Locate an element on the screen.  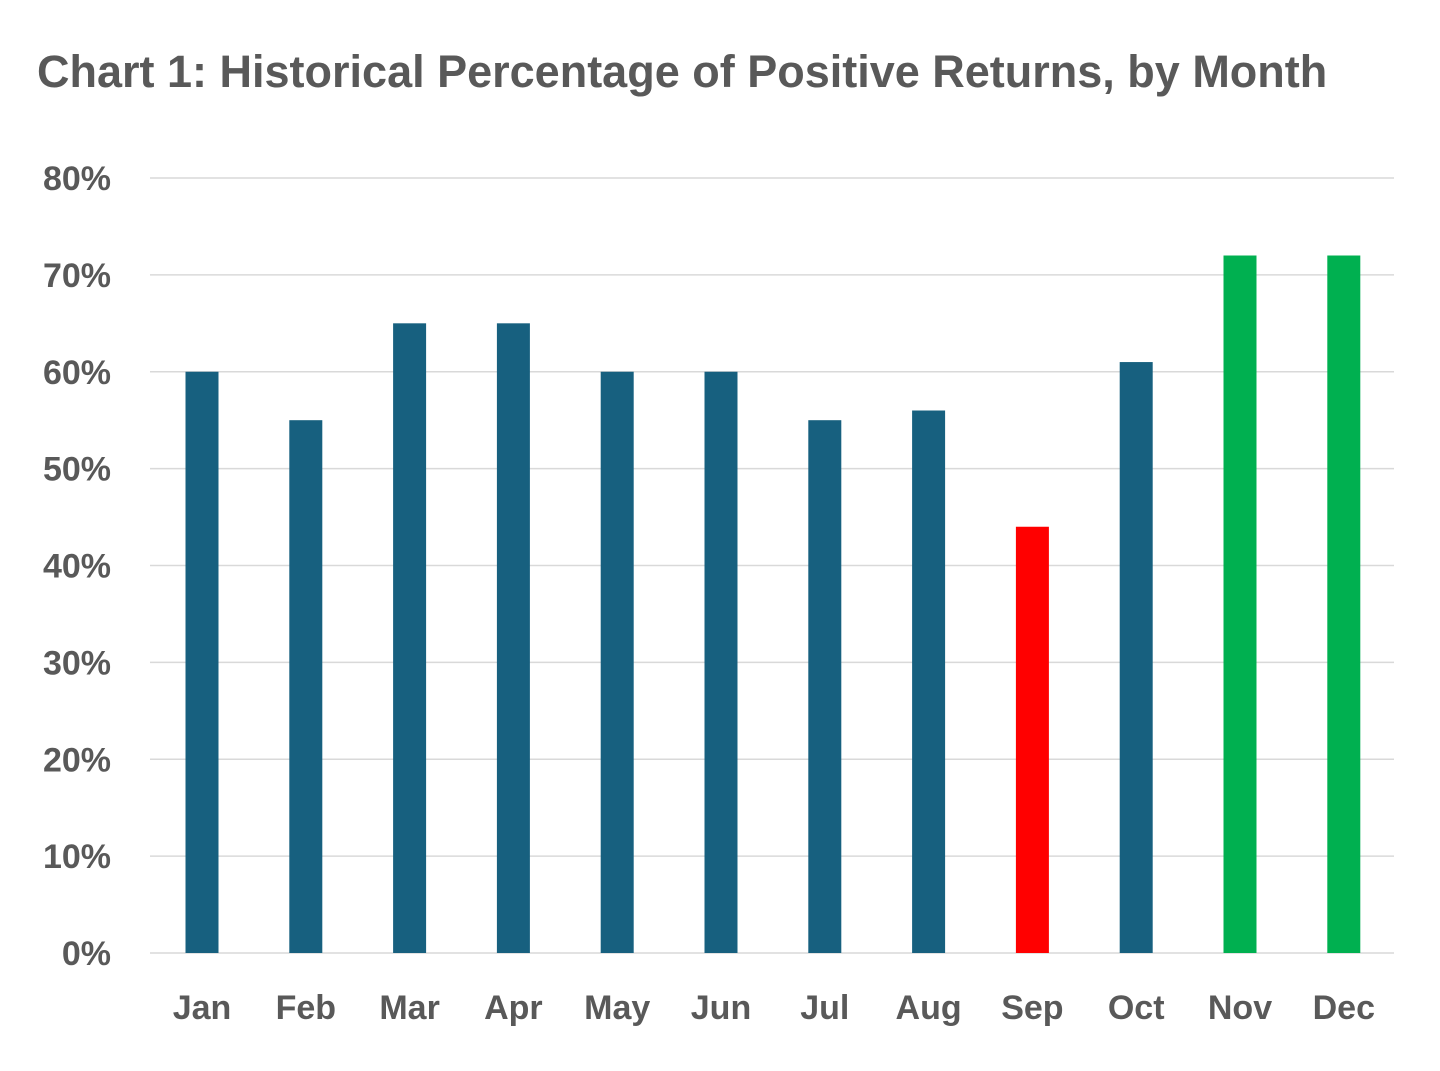
x-tick-label: Apr is located at coordinates (513, 1008).